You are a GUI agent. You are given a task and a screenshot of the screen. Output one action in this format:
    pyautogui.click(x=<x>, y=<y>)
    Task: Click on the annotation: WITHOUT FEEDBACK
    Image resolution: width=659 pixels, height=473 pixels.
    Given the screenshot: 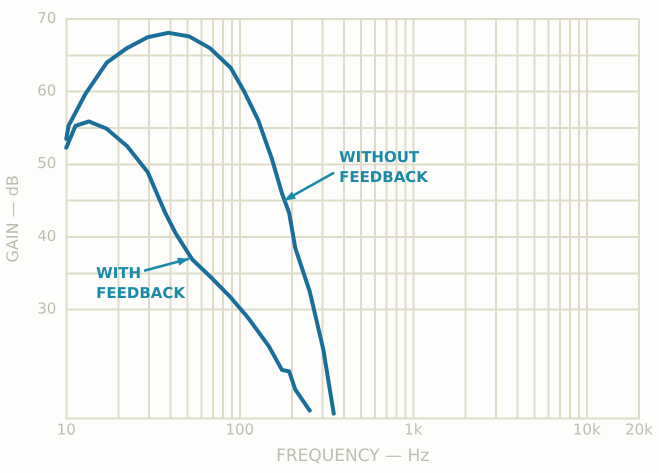 What is the action you would take?
    pyautogui.click(x=384, y=167)
    